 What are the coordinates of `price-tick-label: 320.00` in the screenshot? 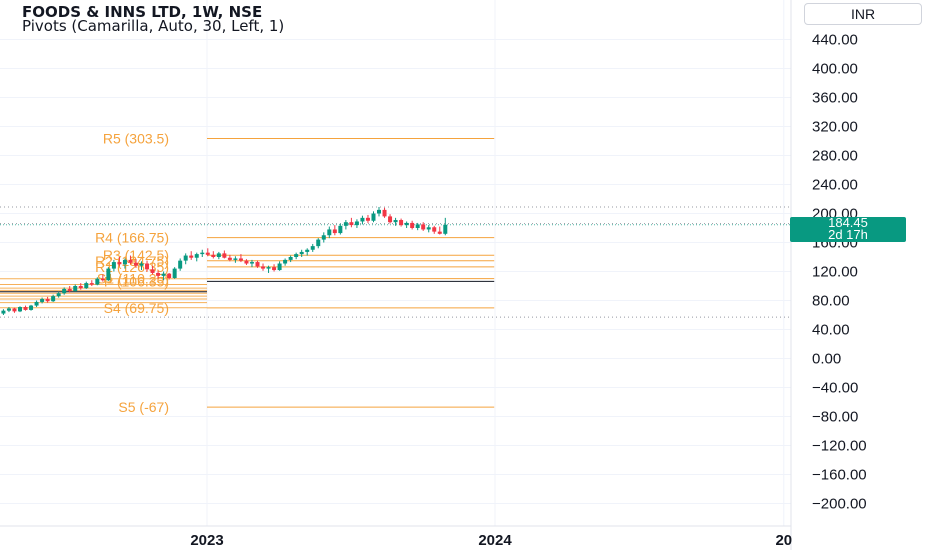 It's located at (835, 127).